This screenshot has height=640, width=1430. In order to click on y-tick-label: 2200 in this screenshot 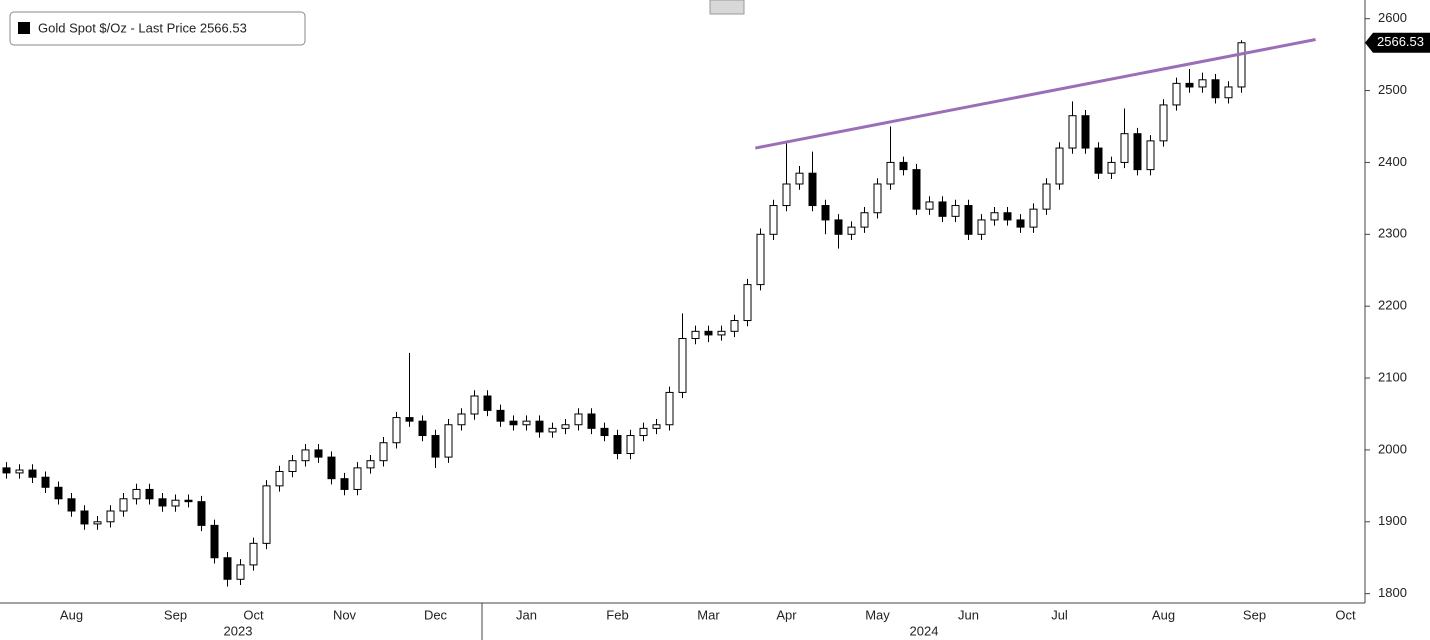, I will do `click(1392, 305)`.